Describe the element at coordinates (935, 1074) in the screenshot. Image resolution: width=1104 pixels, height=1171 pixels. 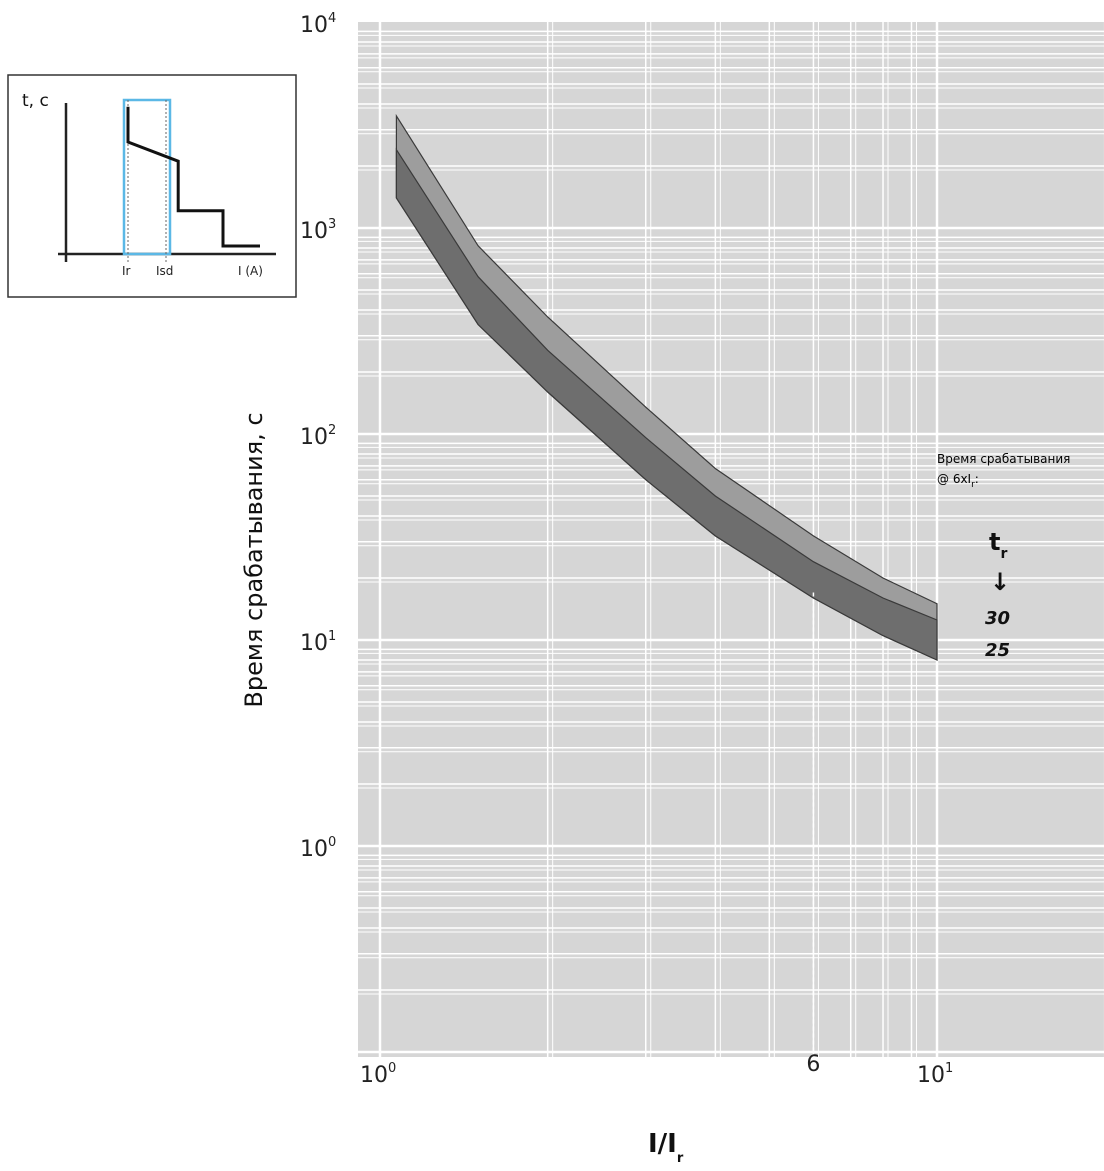
I see `x-tick-label: 101` at that location.